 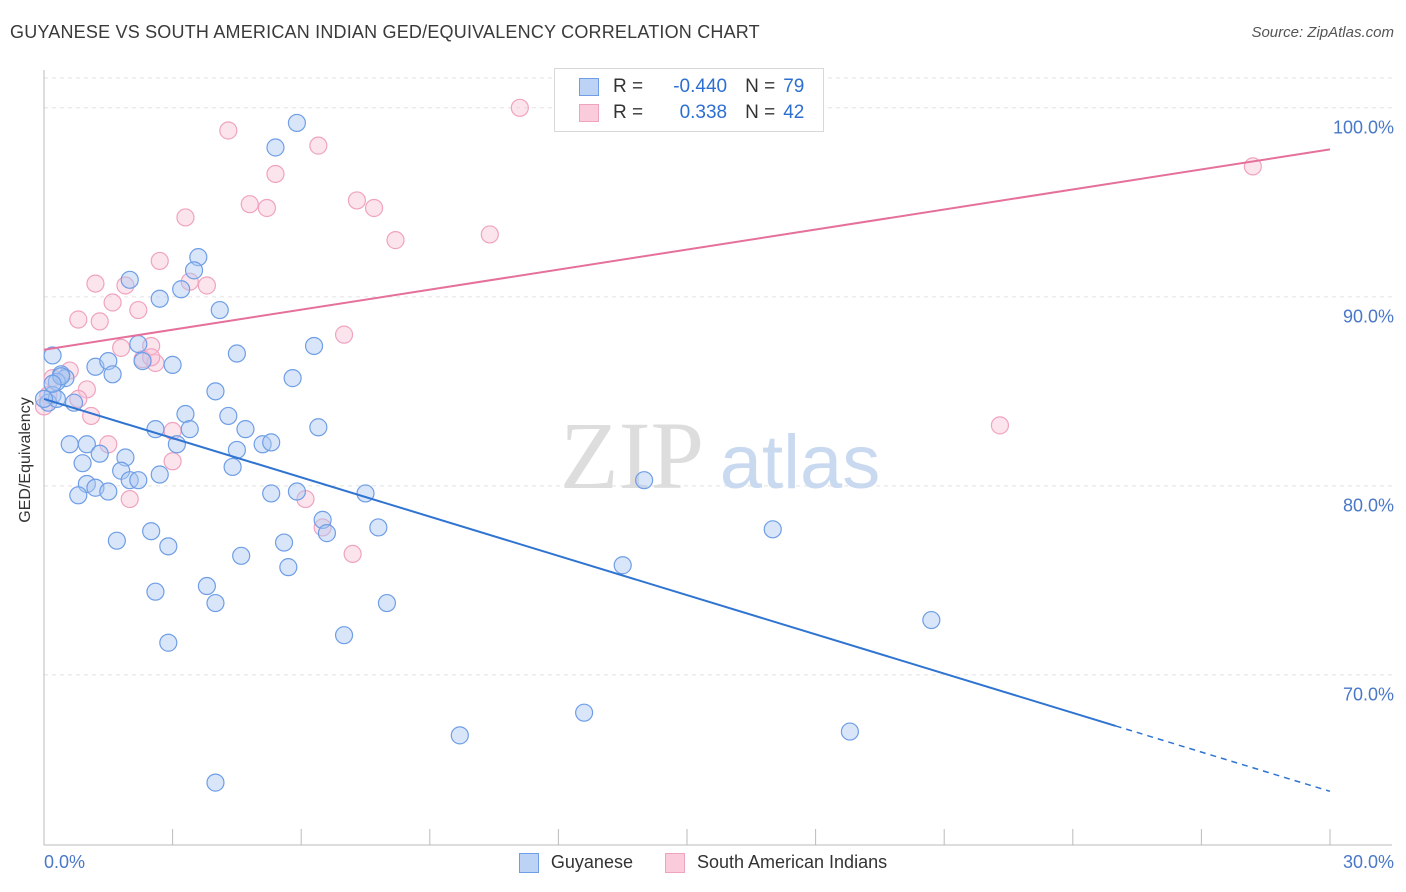 What do you see at coordinates (628, 112) in the screenshot?
I see `legend-r-label: R =` at bounding box center [628, 112].